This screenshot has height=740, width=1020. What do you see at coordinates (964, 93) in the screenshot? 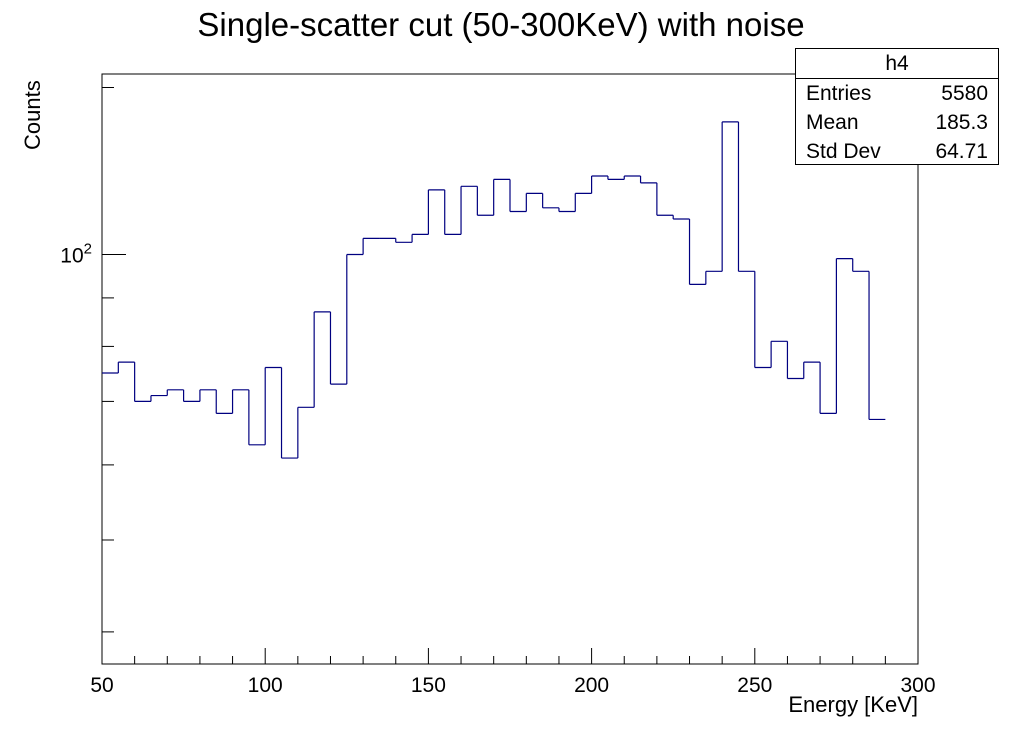
I see `stats-value: 5580` at bounding box center [964, 93].